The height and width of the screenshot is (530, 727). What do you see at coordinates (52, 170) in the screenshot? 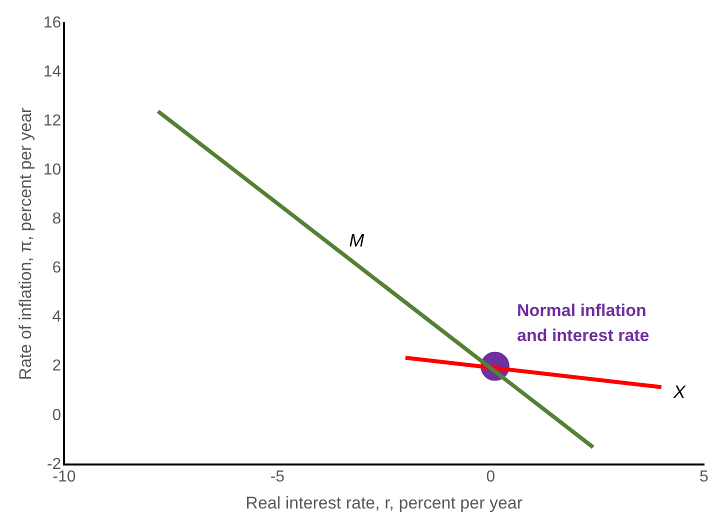
I see `y-tick-label: 10` at bounding box center [52, 170].